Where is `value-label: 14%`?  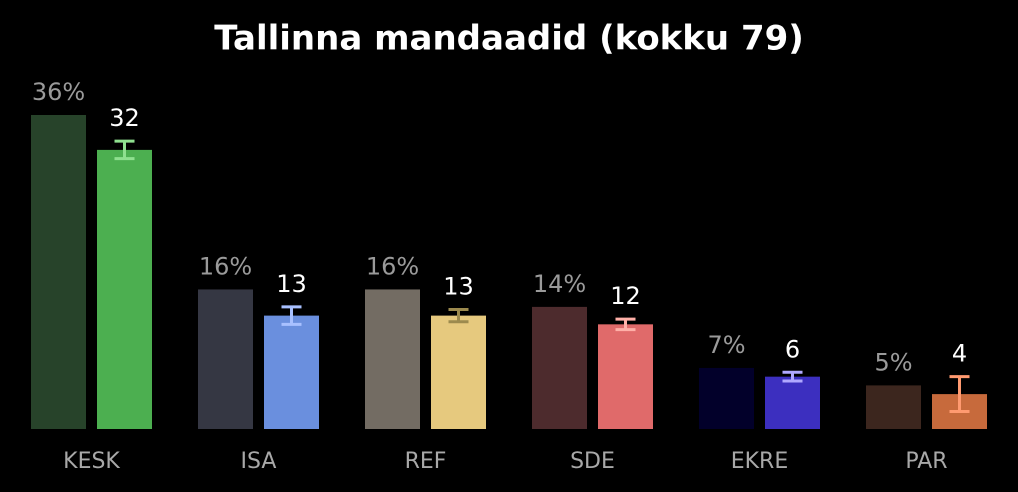
value-label: 14% is located at coordinates (559, 284).